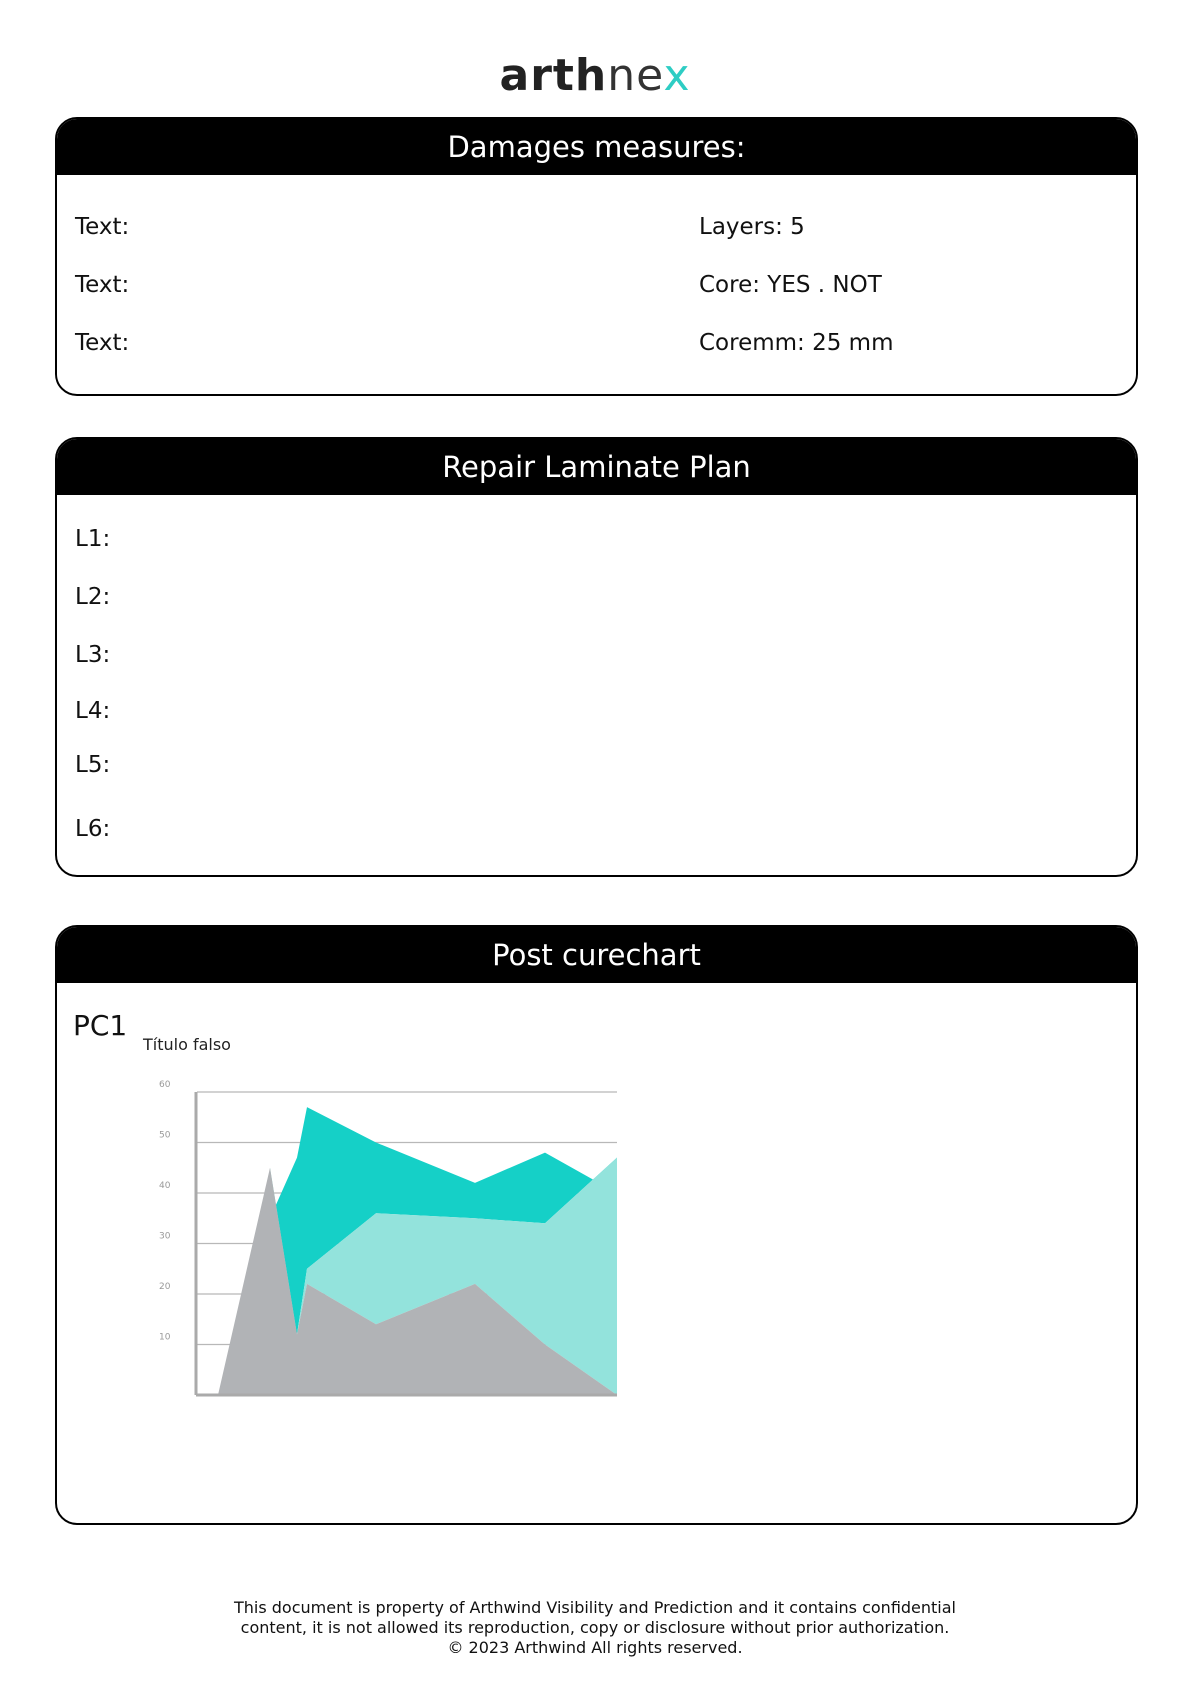  What do you see at coordinates (635, 75) in the screenshot?
I see `logo-text-light: ne` at bounding box center [635, 75].